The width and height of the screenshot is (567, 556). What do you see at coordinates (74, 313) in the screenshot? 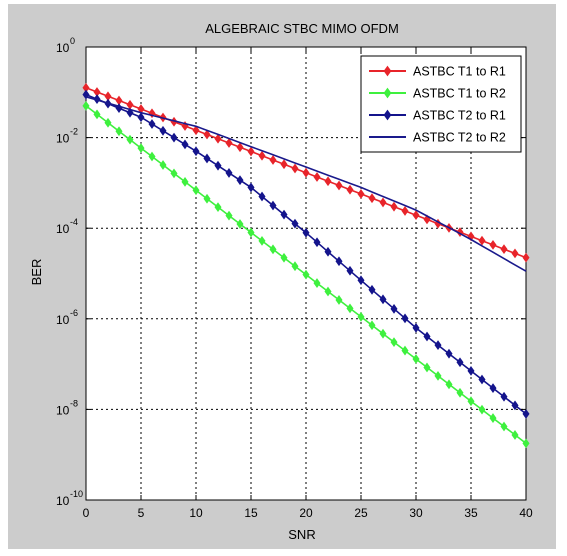
I see `y-tick-exponent: -6` at bounding box center [74, 313].